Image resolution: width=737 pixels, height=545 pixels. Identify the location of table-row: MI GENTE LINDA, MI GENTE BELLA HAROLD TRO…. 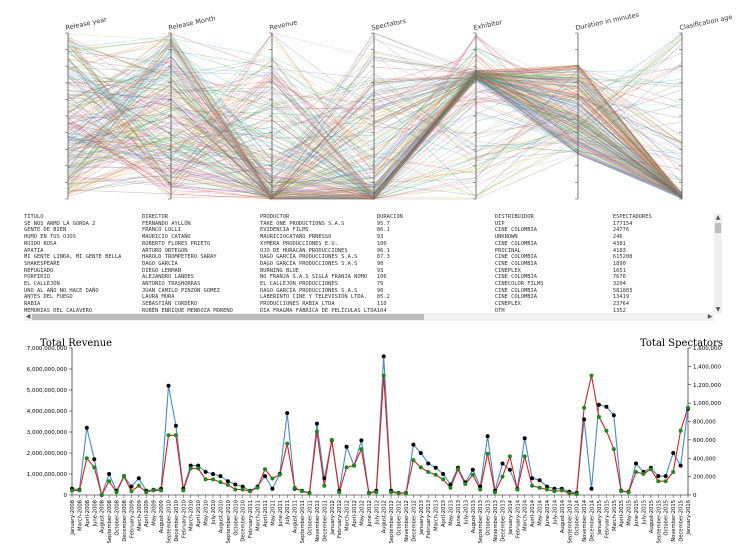
(368, 257).